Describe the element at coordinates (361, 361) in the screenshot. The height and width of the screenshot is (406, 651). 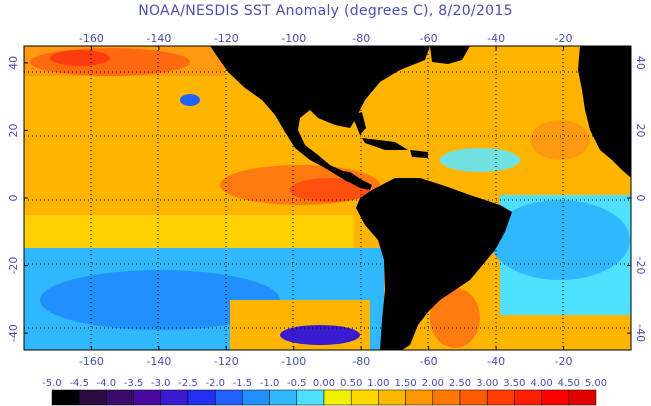
I see `lon-tick-label-bottom: -80` at that location.